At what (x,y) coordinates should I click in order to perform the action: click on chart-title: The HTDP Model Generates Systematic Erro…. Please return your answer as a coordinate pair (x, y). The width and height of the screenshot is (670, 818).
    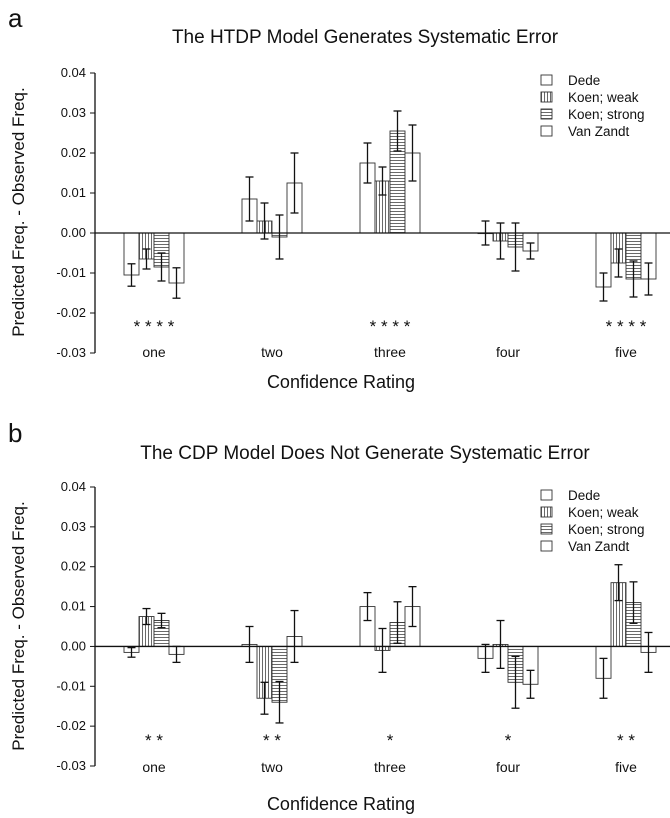
    Looking at the image, I should click on (365, 37).